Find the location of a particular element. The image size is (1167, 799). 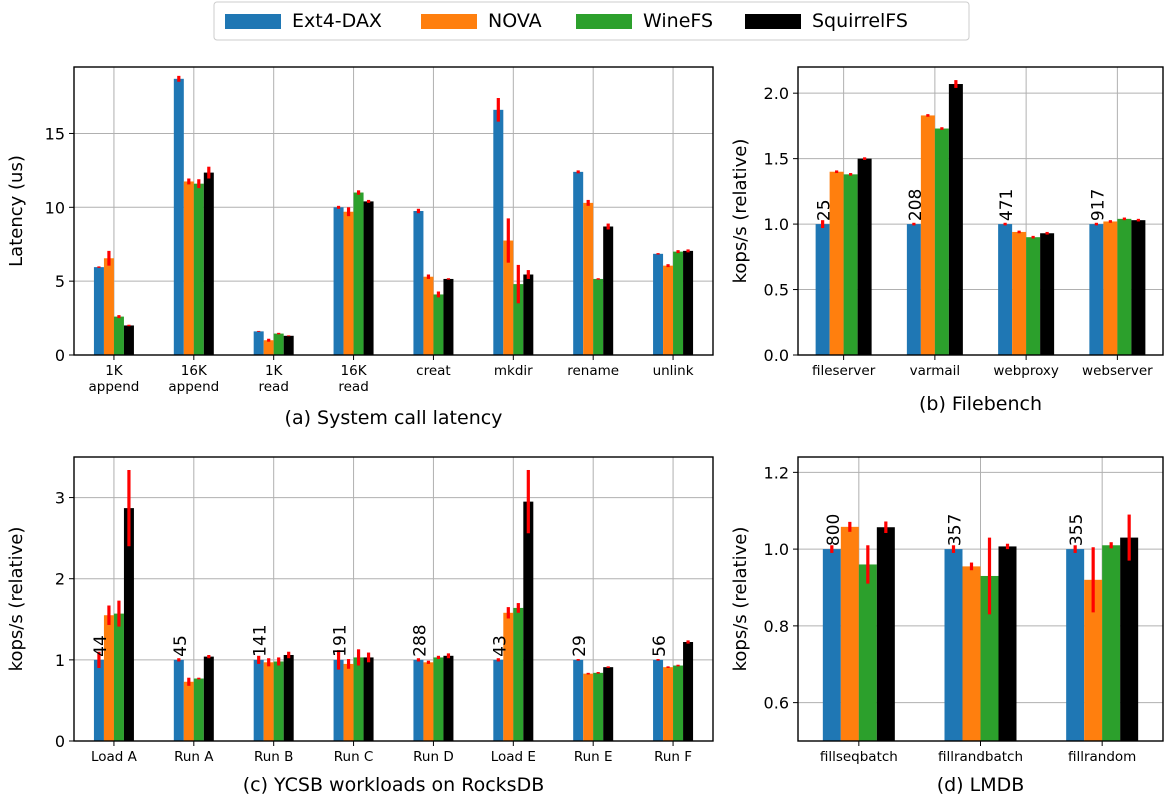

x-tick-label-line: read is located at coordinates (273, 387).